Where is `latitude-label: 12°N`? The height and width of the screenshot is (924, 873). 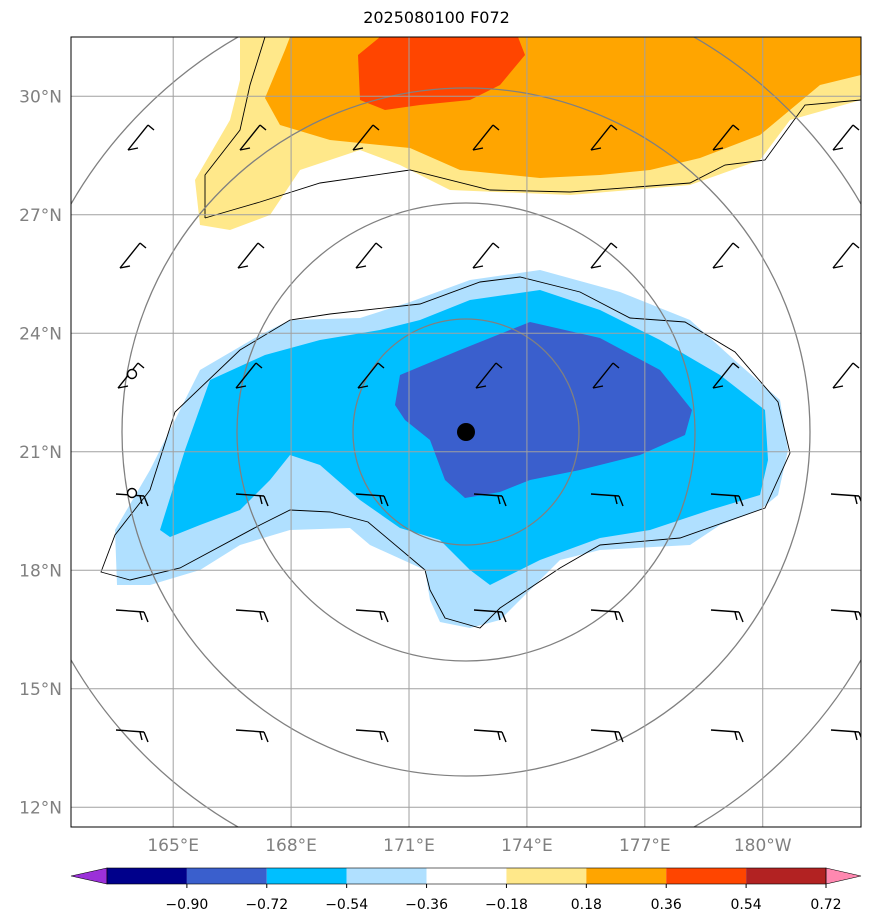 latitude-label: 12°N is located at coordinates (40, 808).